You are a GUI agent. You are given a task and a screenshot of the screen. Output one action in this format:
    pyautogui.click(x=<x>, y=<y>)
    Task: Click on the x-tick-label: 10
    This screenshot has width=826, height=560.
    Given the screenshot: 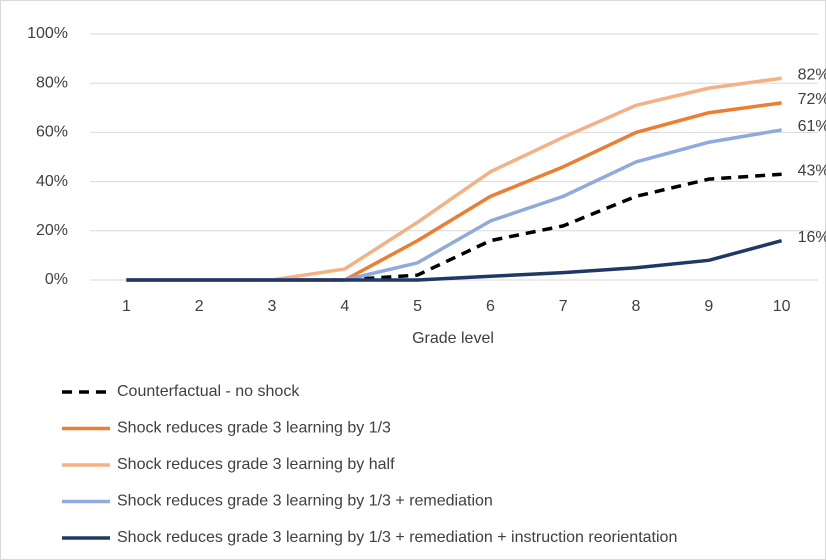 What is the action you would take?
    pyautogui.click(x=782, y=306)
    